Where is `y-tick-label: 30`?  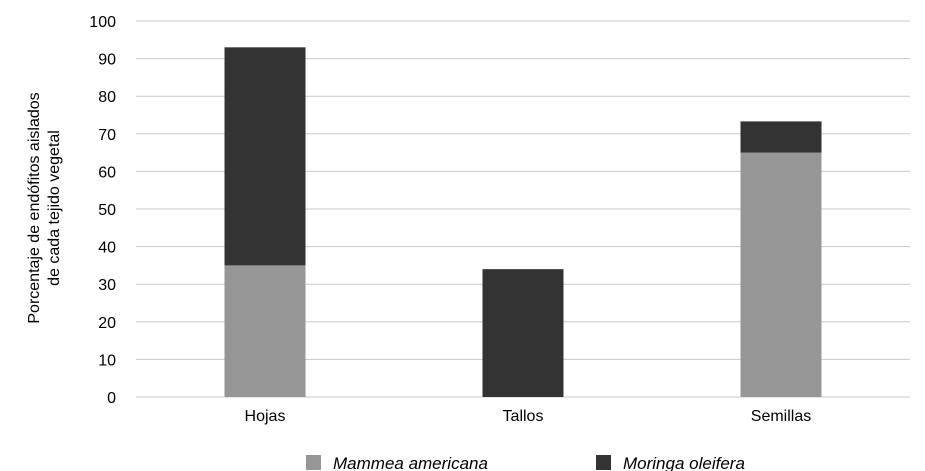
y-tick-label: 30 is located at coordinates (107, 285).